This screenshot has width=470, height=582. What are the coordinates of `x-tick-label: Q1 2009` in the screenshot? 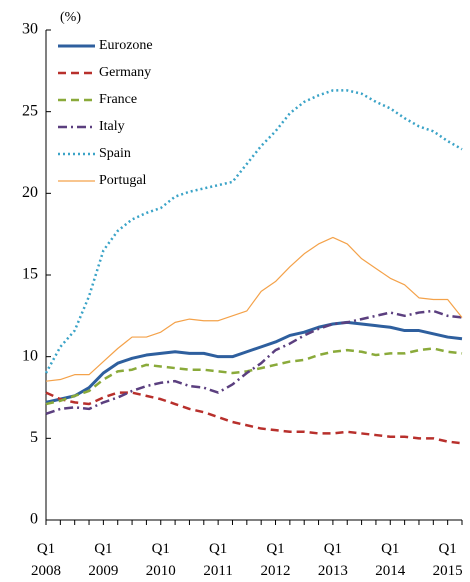 It's located at (103, 560).